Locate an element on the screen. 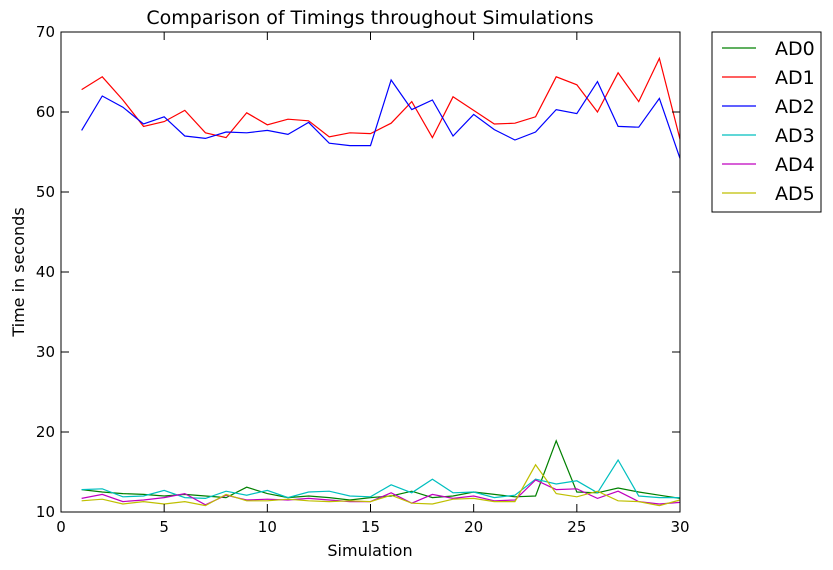  legend-label-ad5: AD5 is located at coordinates (795, 194).